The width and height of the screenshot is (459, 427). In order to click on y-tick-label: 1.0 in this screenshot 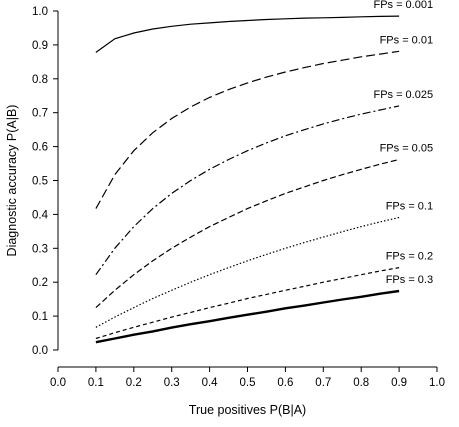, I will do `click(40, 12)`.